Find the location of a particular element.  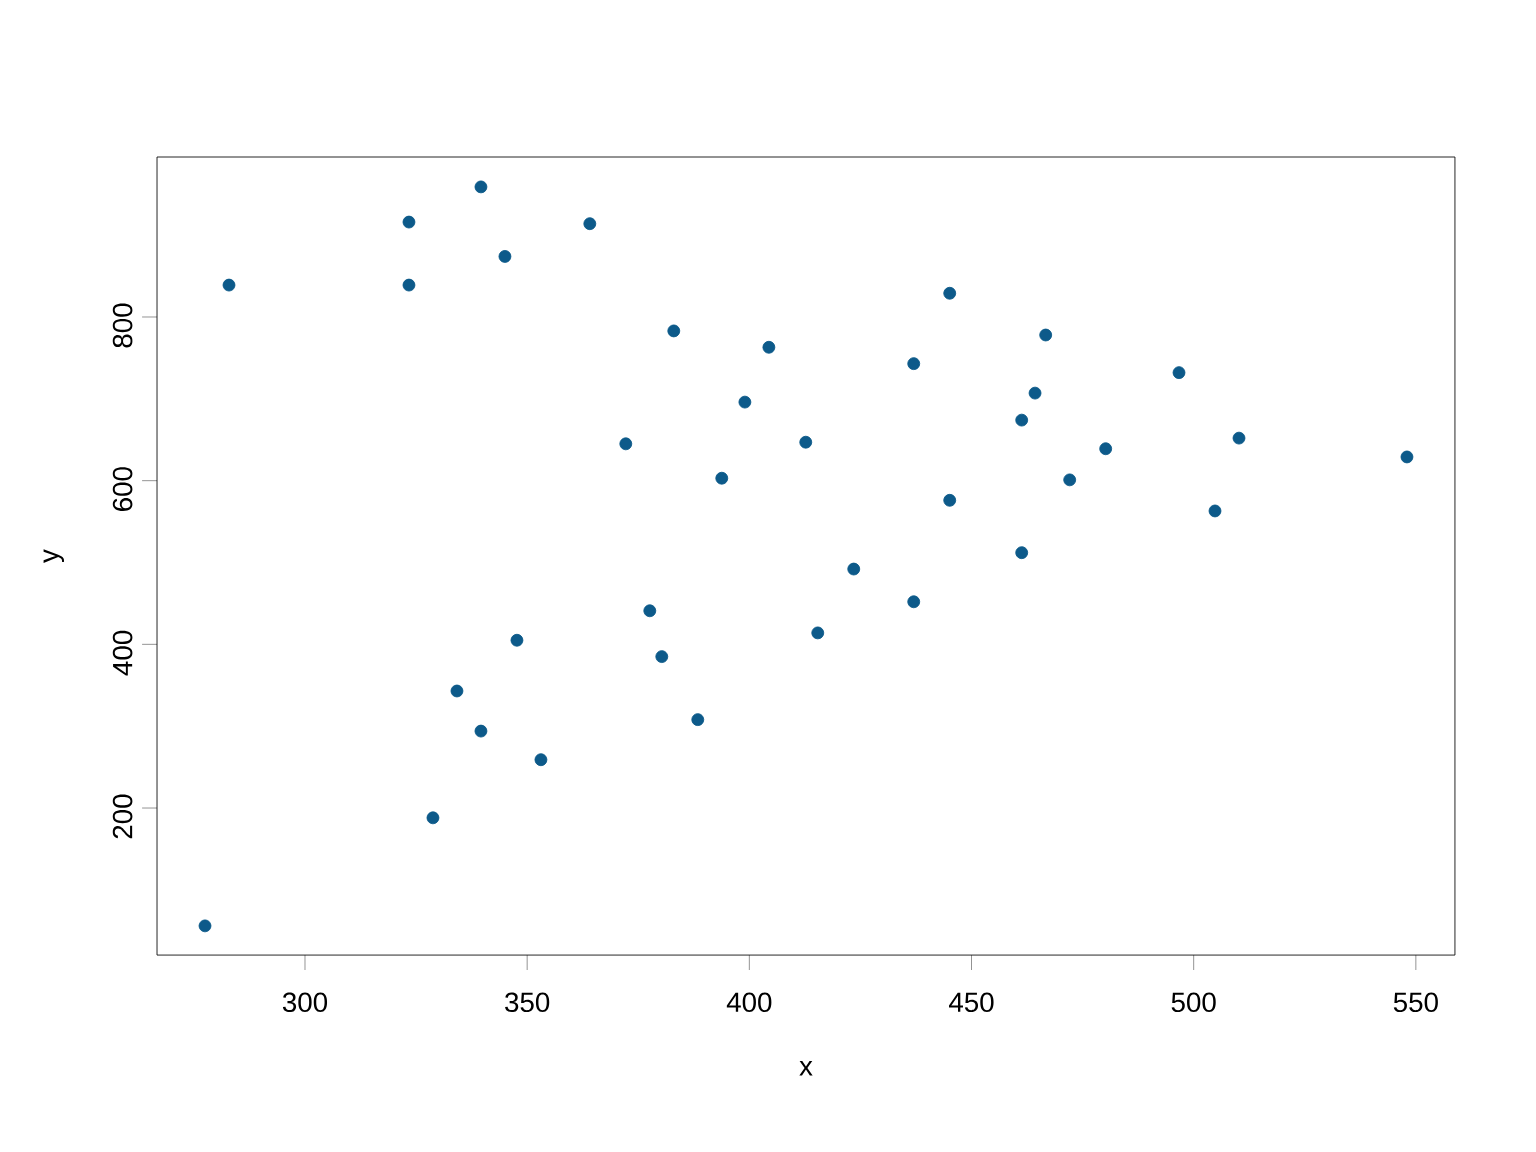

y-tick-label: 800 is located at coordinates (122, 325).